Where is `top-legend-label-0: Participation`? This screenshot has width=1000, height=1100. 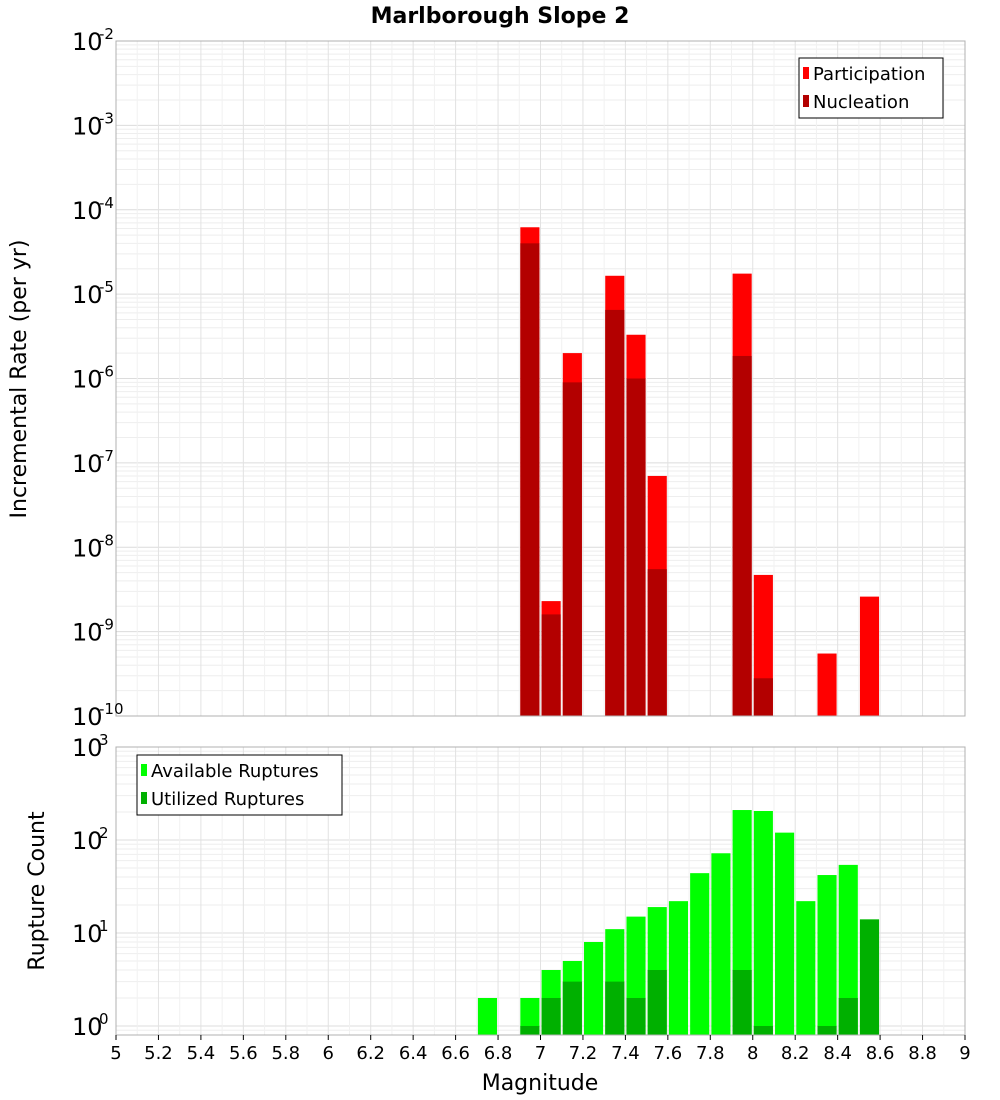 top-legend-label-0: Participation is located at coordinates (869, 74).